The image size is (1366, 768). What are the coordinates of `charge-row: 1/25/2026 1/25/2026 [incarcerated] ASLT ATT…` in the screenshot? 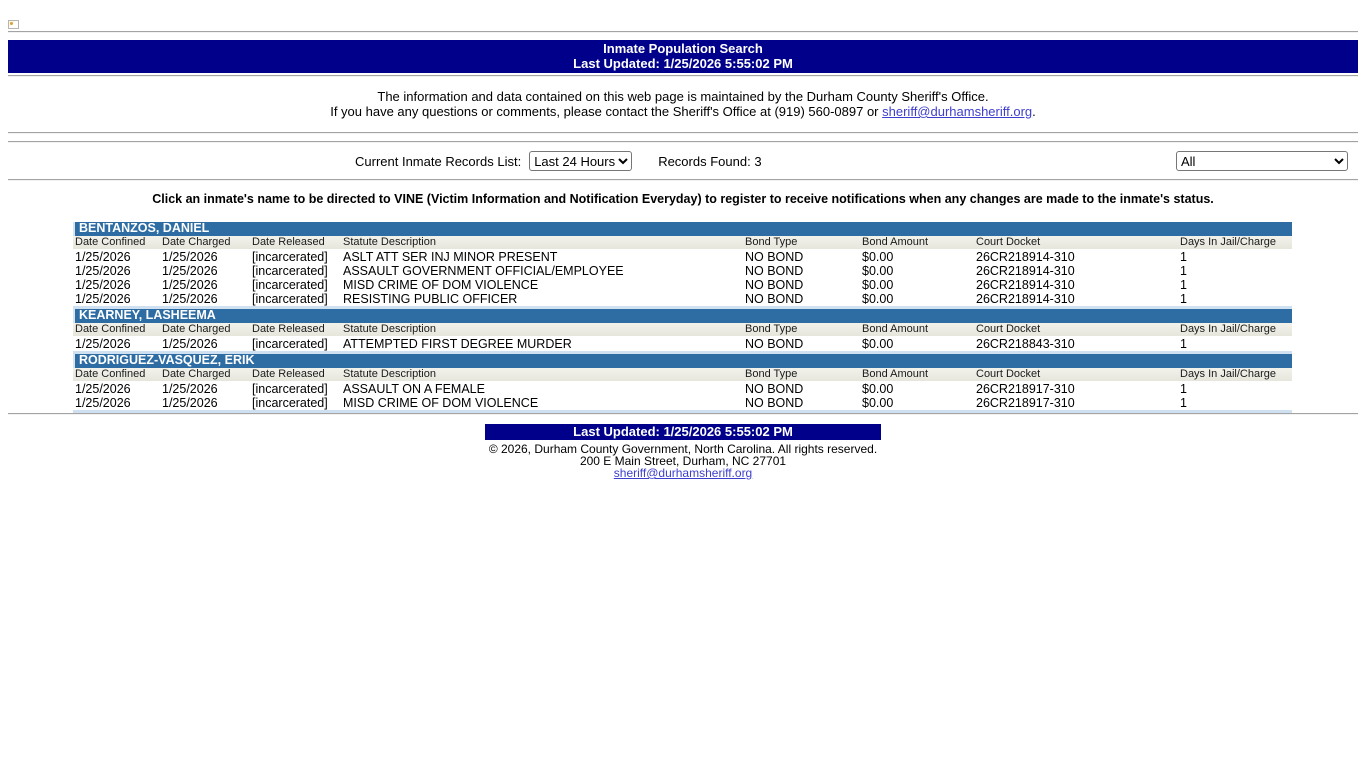 It's located at (682, 257).